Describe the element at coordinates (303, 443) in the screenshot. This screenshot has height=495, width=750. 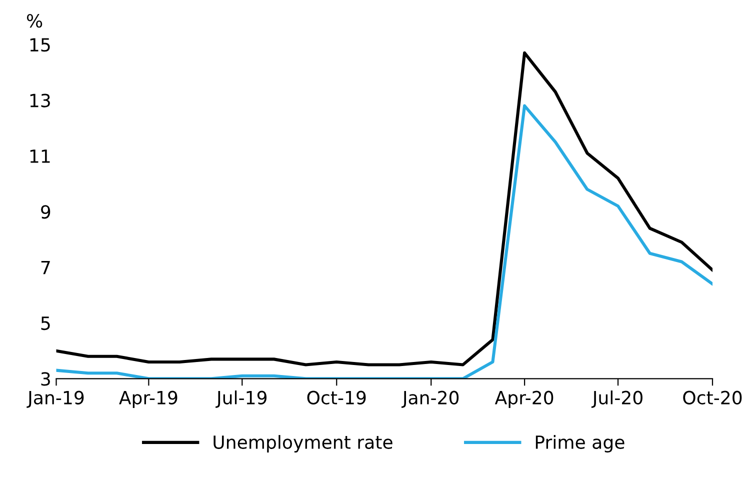
I see `legend-label: Unemployment rate` at that location.